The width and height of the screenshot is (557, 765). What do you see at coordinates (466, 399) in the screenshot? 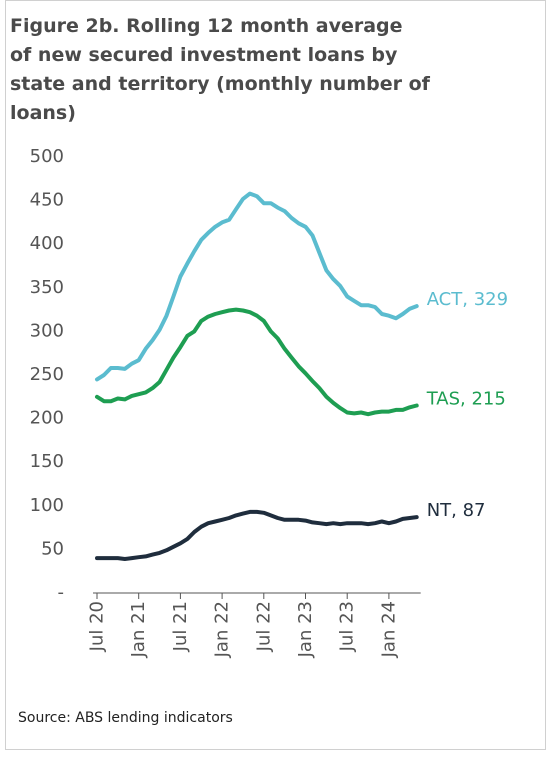
I see `end-label: TAS, 215` at bounding box center [466, 399].